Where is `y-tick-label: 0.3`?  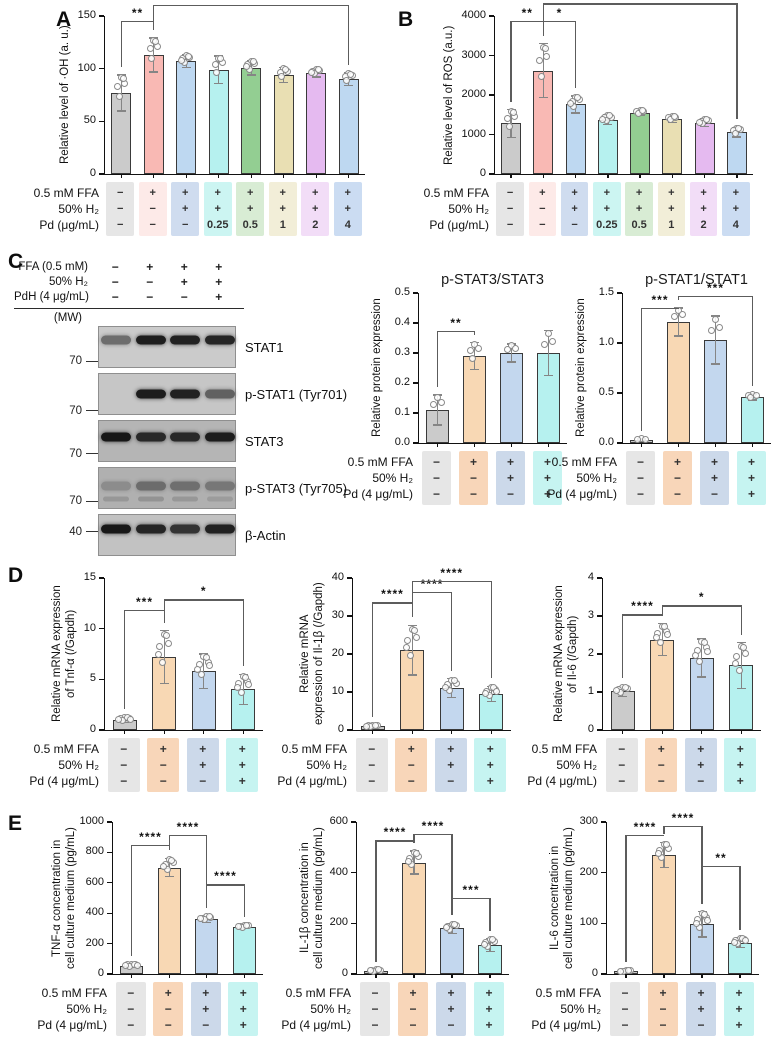
y-tick-label: 0.3 is located at coordinates (402, 352).